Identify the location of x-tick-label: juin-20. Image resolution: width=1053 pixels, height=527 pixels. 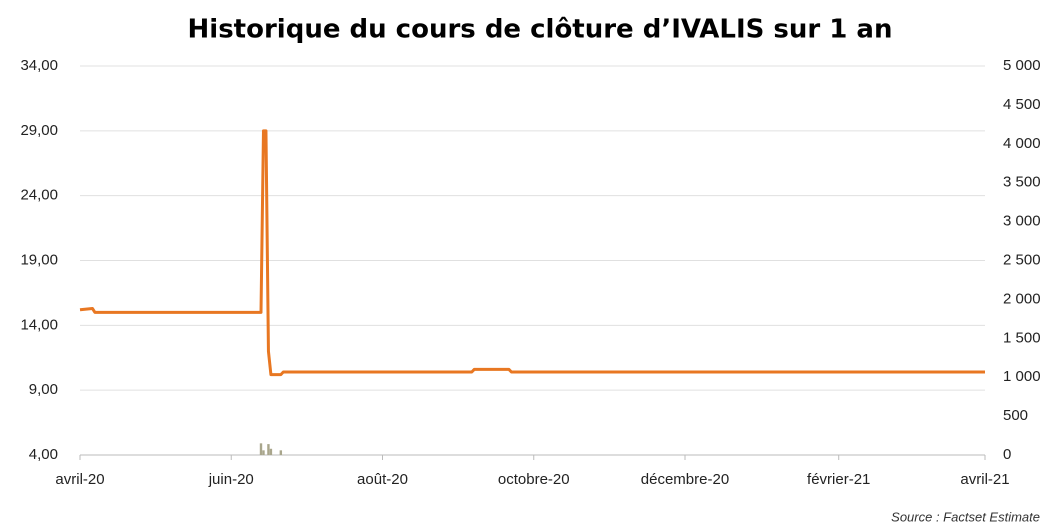
(231, 479).